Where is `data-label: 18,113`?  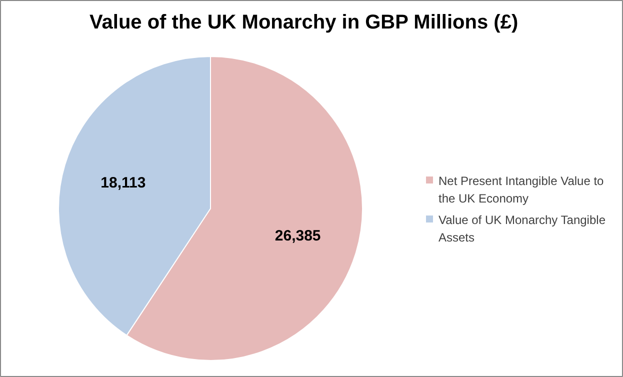
data-label: 18,113 is located at coordinates (123, 183).